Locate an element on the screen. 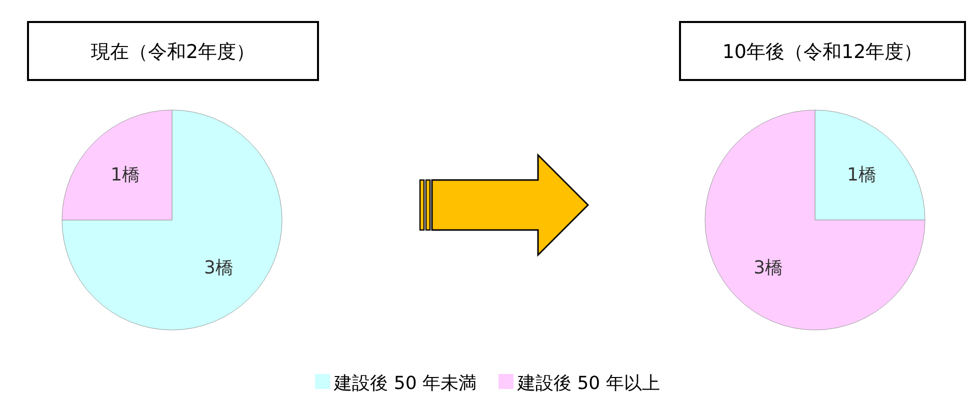 This screenshot has height=401, width=975. chart-title: 現在（令和2年度） is located at coordinates (173, 52).